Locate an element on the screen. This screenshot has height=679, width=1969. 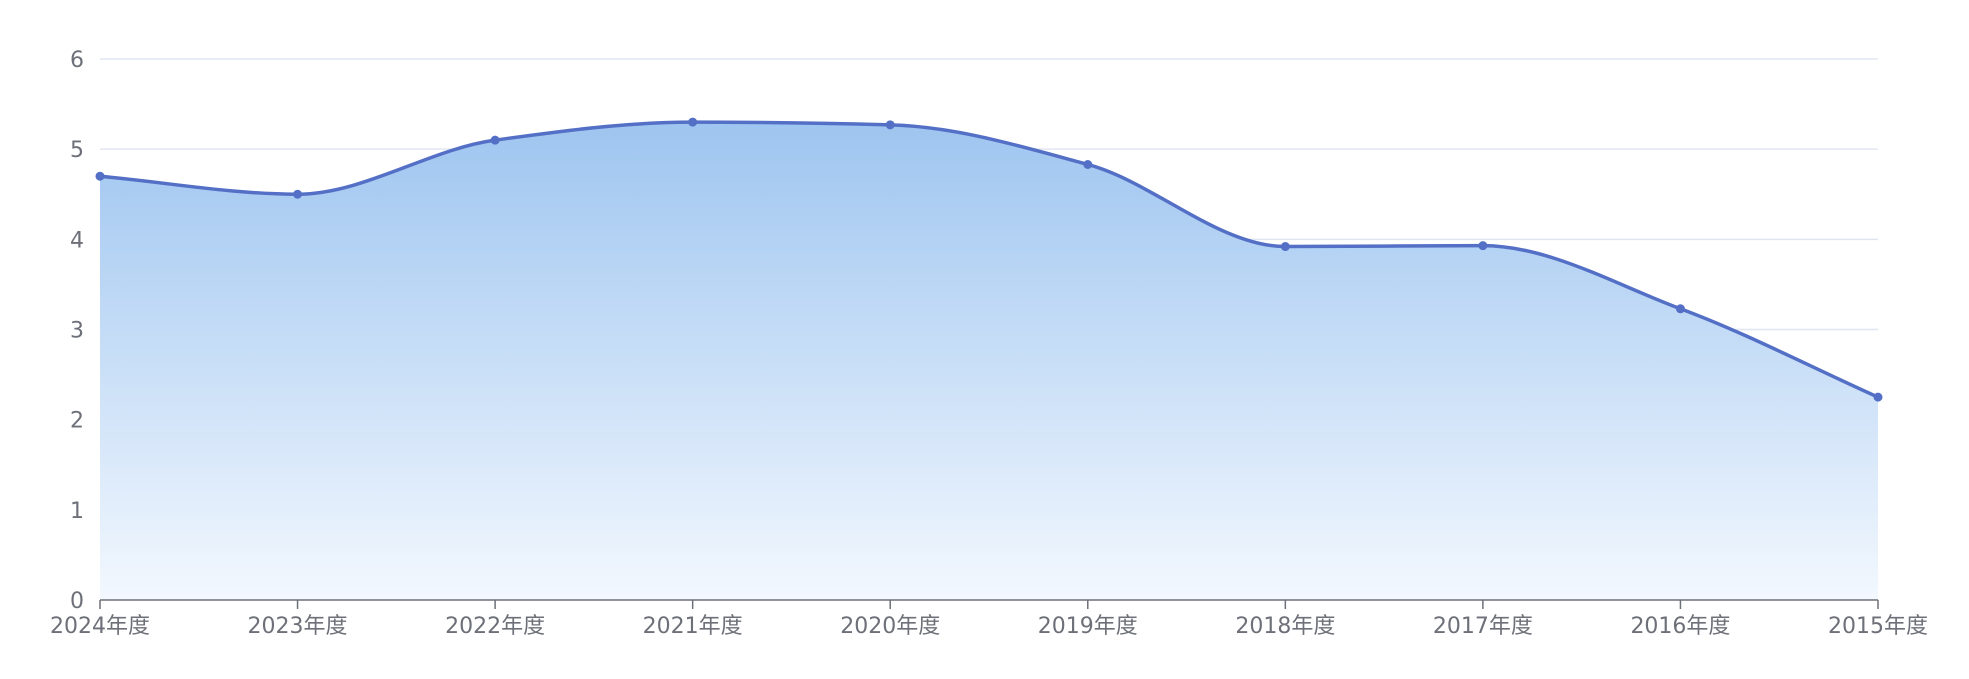
y-tick-label: 1 is located at coordinates (77, 511).